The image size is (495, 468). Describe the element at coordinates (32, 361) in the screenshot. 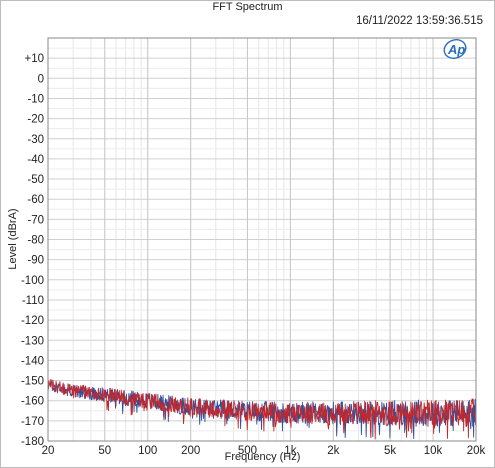

I see `y-tick-label: -140` at that location.